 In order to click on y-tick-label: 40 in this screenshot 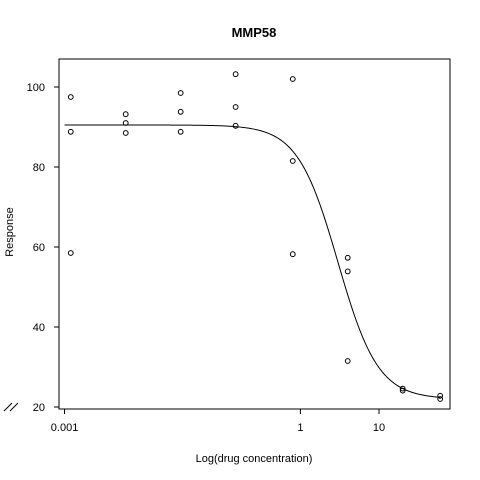, I will do `click(39, 328)`.